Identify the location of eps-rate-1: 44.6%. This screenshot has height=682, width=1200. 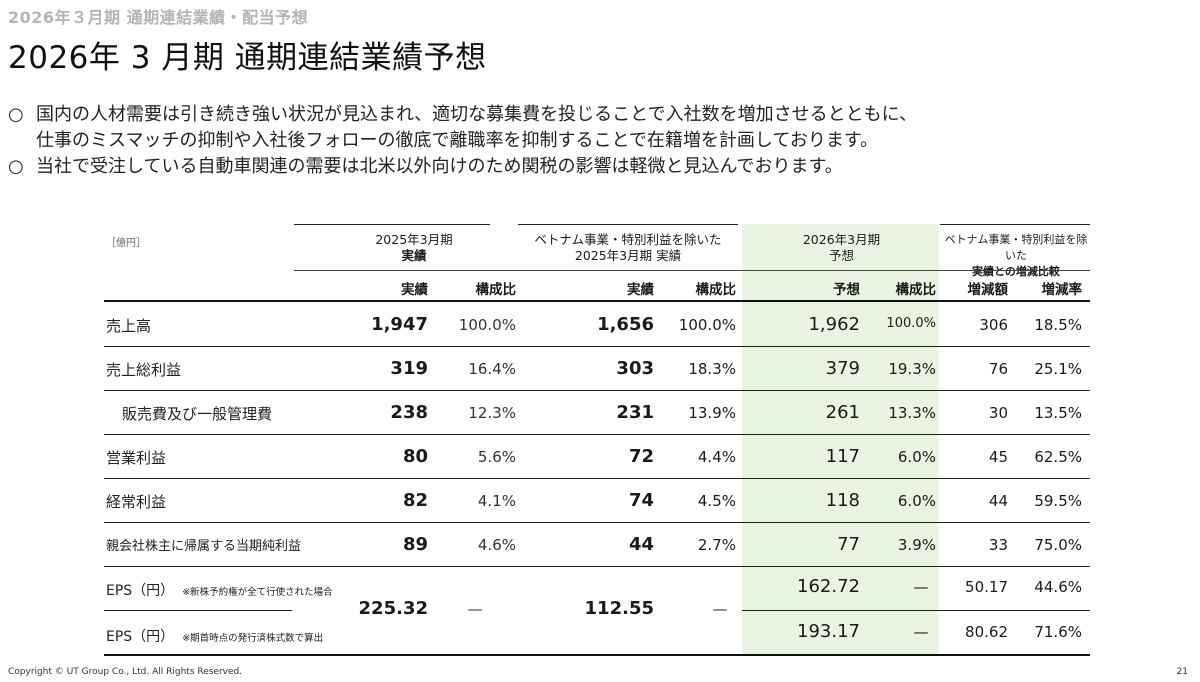
(1058, 587).